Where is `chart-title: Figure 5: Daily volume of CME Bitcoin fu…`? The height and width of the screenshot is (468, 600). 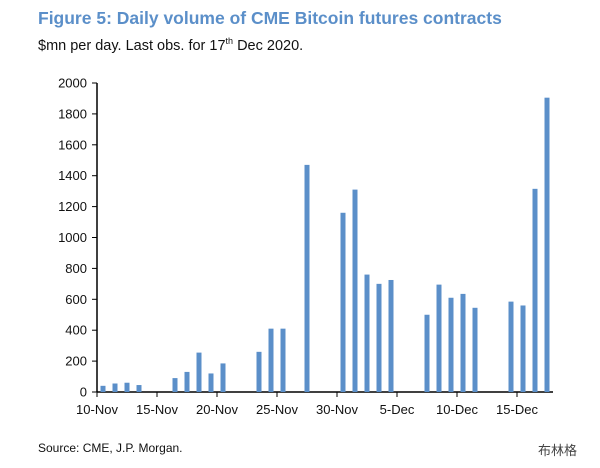
chart-title: Figure 5: Daily volume of CME Bitcoin fu… is located at coordinates (270, 18).